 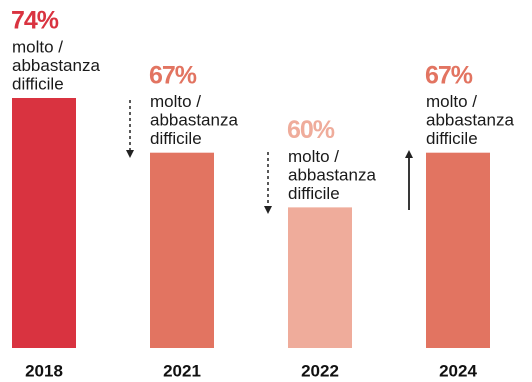 What do you see at coordinates (320, 370) in the screenshot?
I see `x-tick-label: 2022` at bounding box center [320, 370].